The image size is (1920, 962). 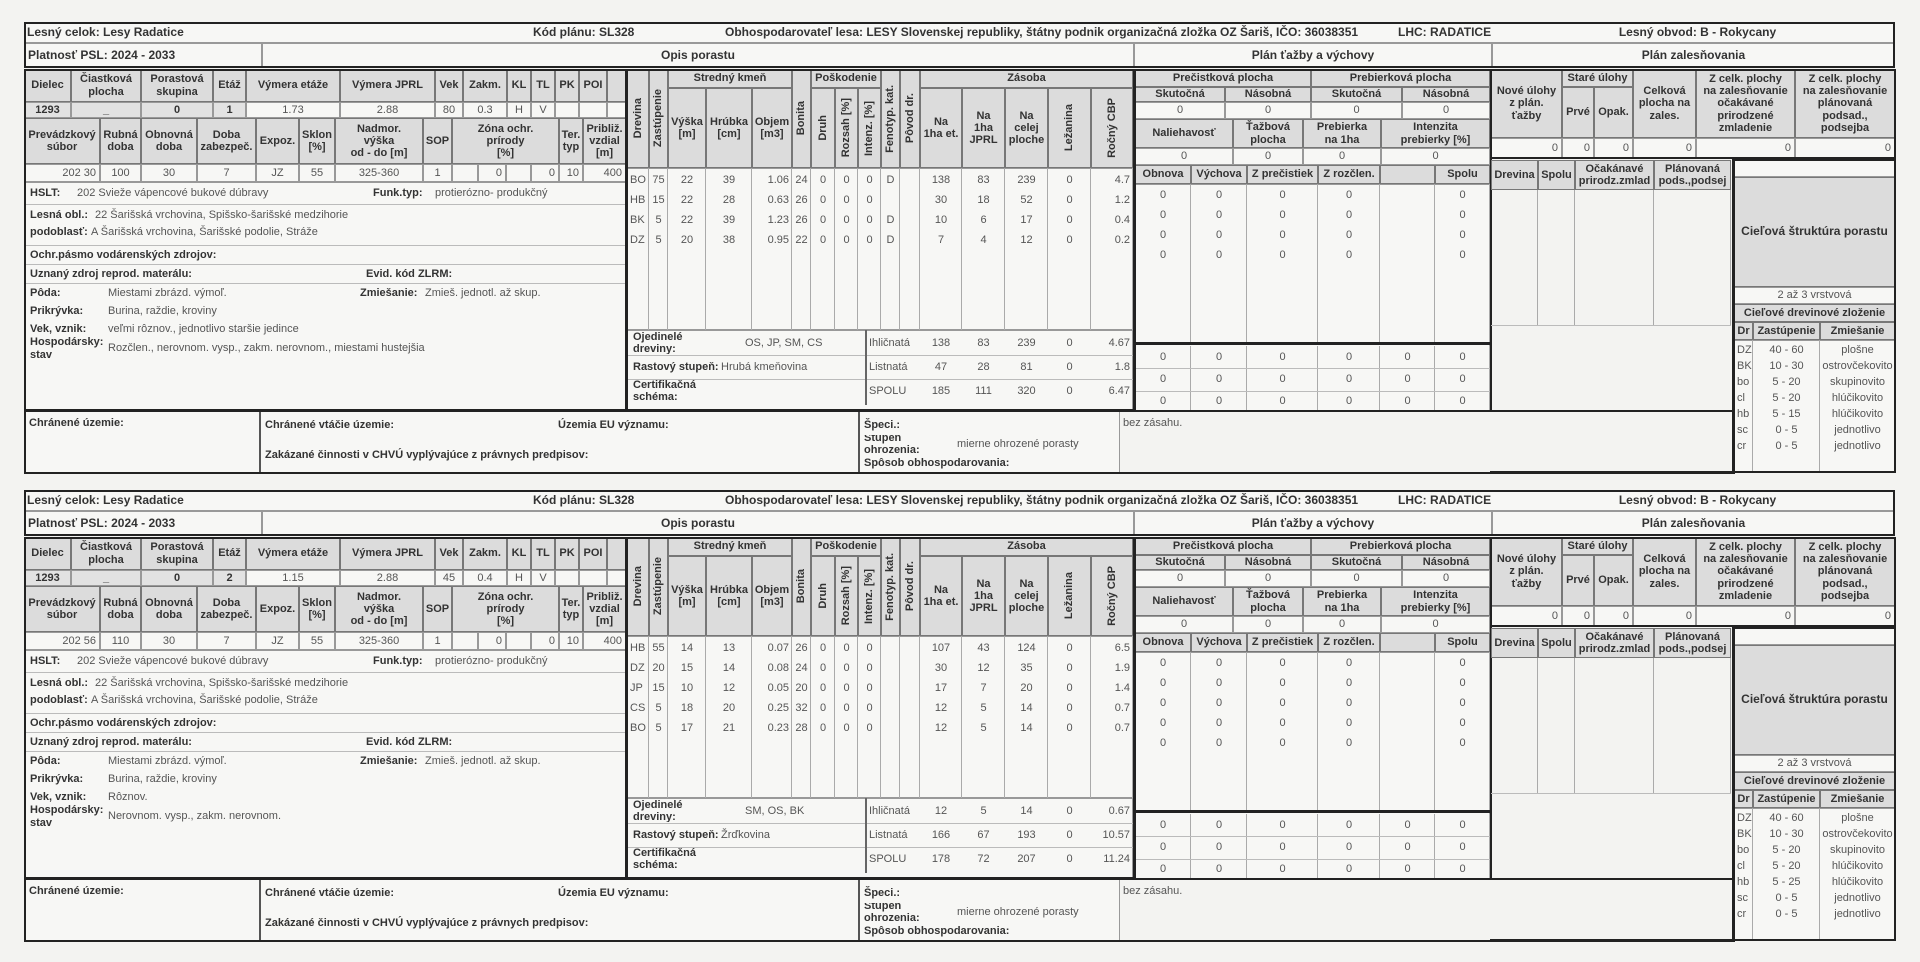 What do you see at coordinates (389, 760) in the screenshot?
I see `zmiesanie-label: Zmiešanie:` at bounding box center [389, 760].